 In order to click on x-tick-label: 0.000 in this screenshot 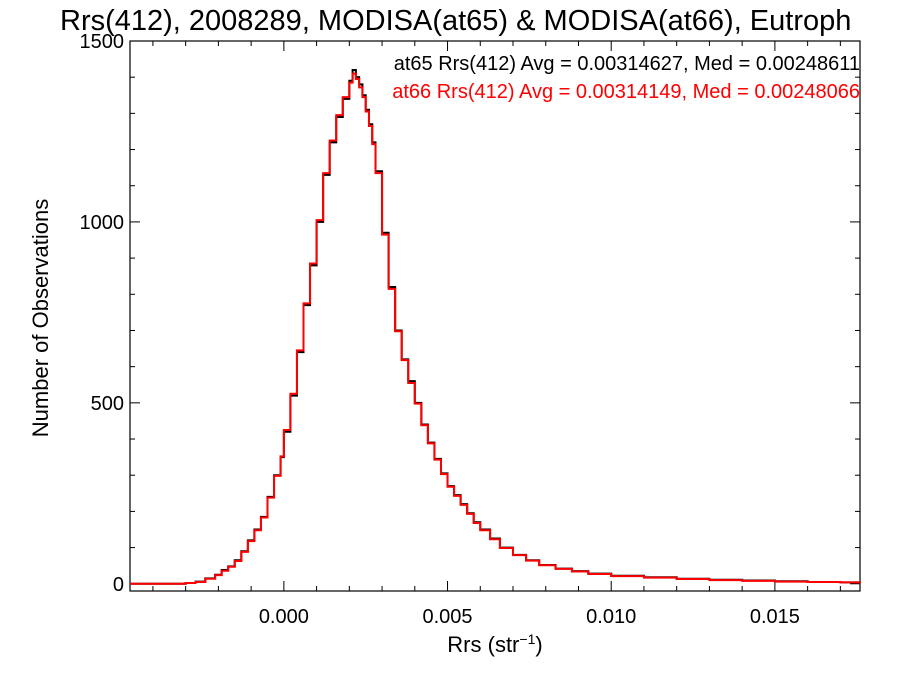, I will do `click(284, 617)`.